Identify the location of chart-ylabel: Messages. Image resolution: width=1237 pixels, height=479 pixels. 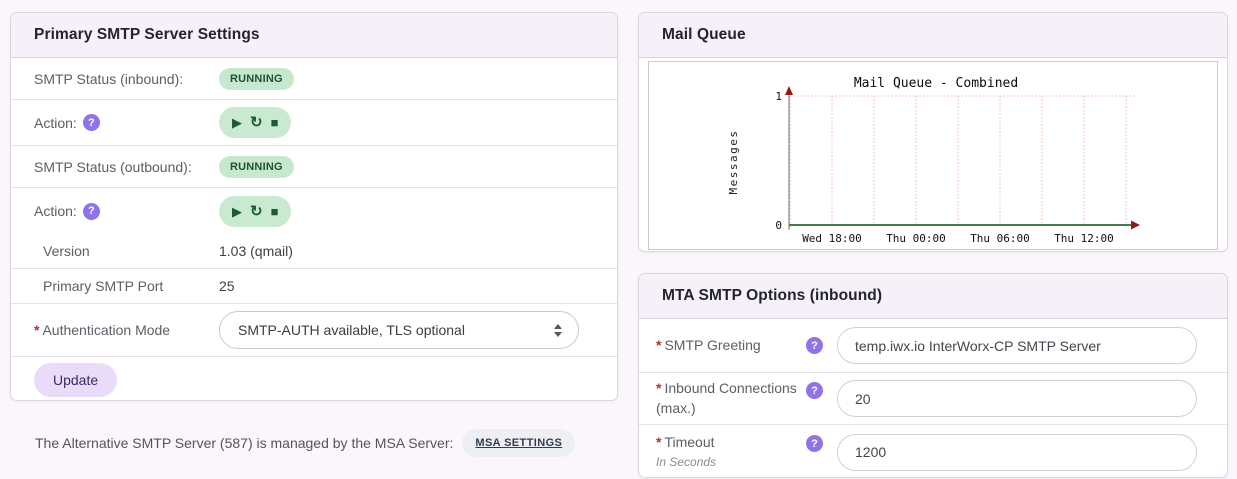
(733, 162).